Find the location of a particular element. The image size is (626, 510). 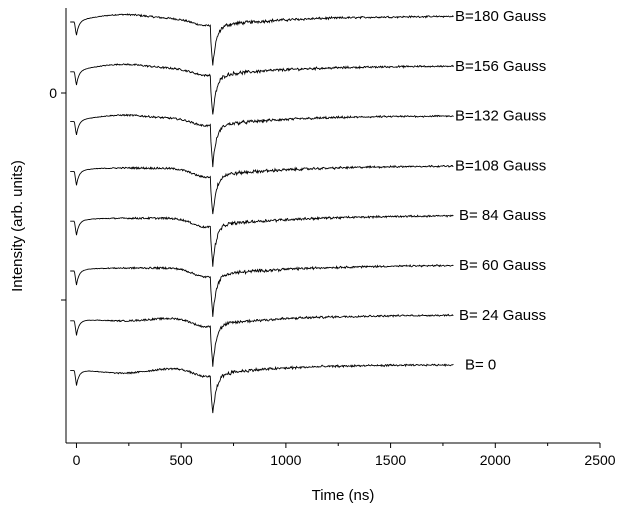

series-label: B= 60 Gauss is located at coordinates (502, 265).